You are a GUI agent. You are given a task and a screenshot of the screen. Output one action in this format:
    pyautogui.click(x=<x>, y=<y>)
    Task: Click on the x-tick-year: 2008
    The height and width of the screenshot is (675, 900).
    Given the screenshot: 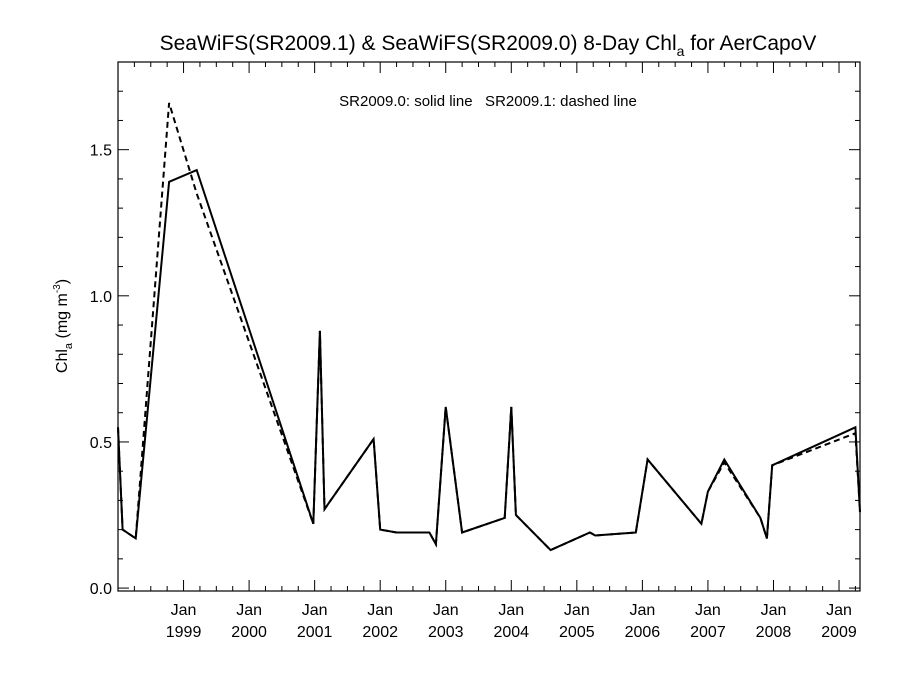 What is the action you would take?
    pyautogui.click(x=774, y=632)
    